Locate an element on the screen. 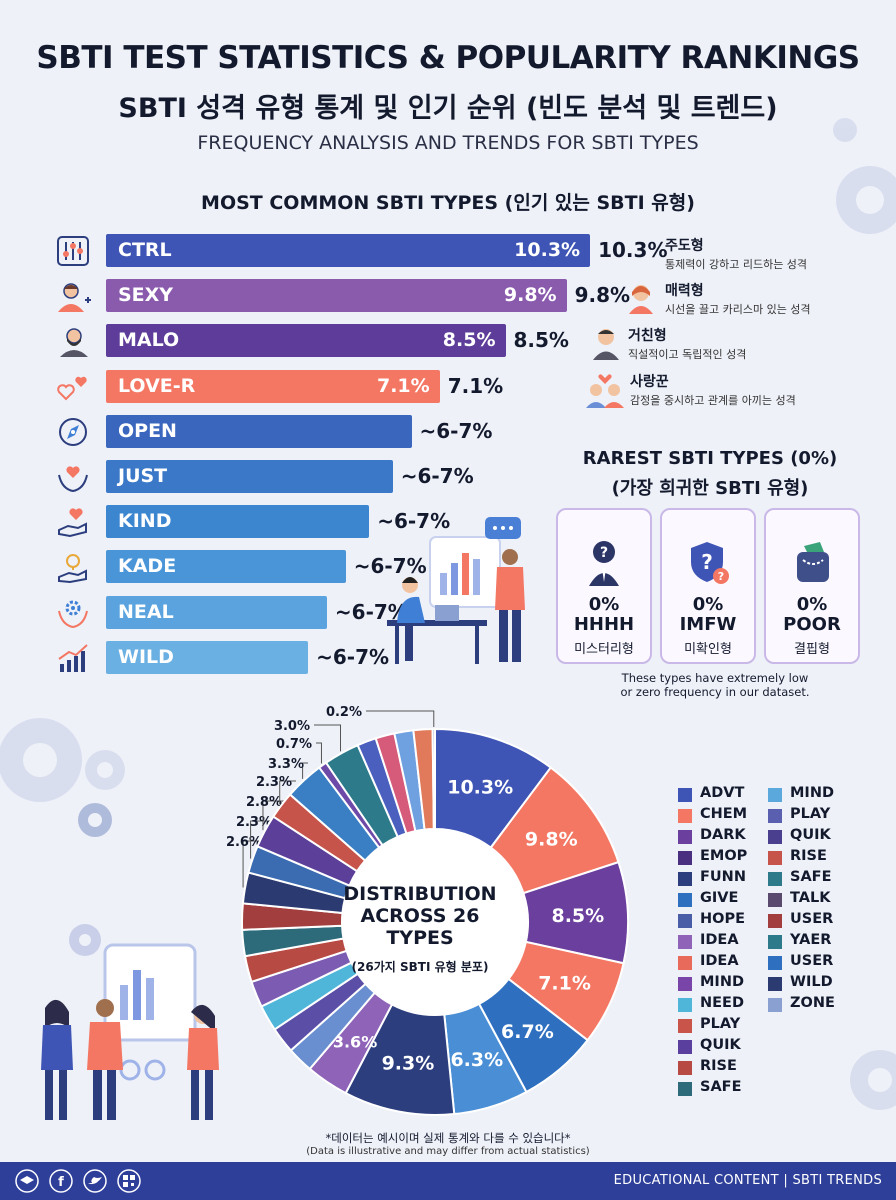 The height and width of the screenshot is (1200, 896). legend-label: IDEA is located at coordinates (719, 961).